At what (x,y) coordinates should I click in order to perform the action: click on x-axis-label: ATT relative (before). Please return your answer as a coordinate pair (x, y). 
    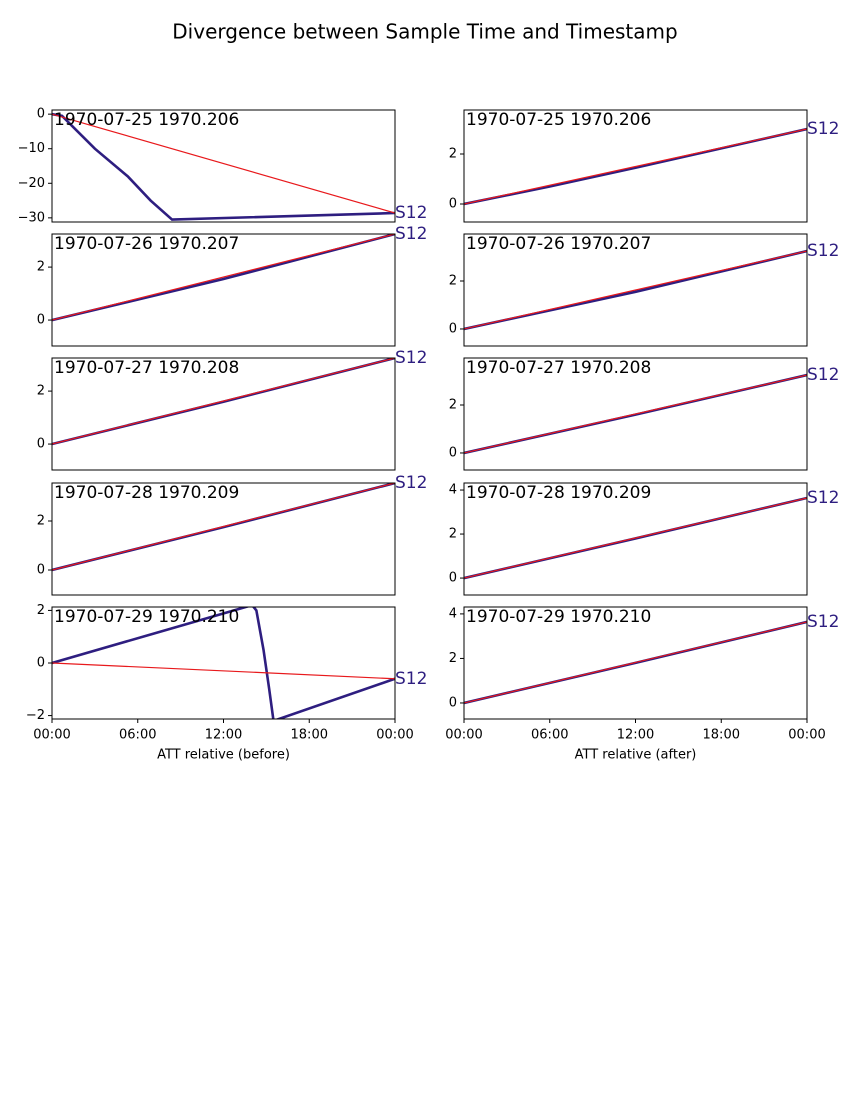
    Looking at the image, I should click on (223, 755).